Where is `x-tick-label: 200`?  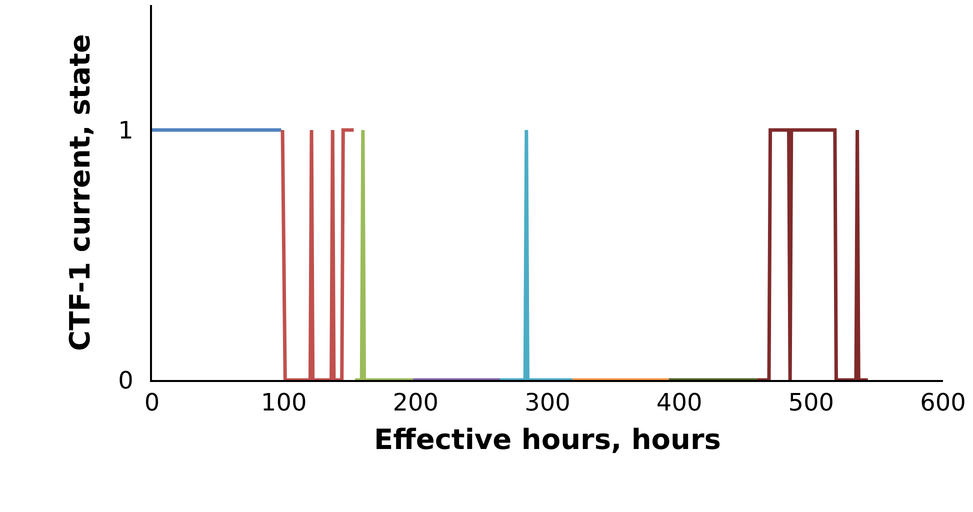 x-tick-label: 200 is located at coordinates (415, 402).